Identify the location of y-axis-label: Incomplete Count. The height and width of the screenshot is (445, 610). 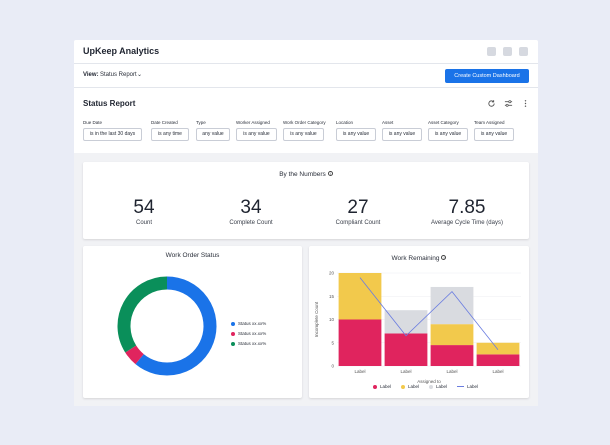
(316, 319).